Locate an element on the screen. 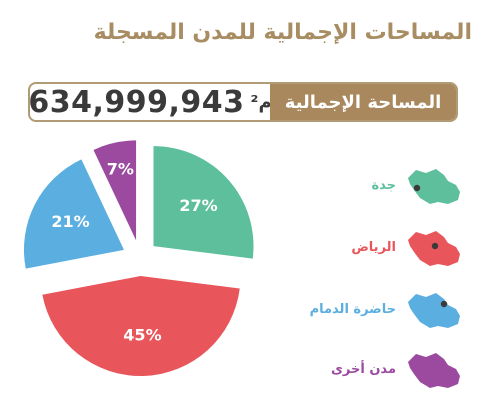  total-area-unit: م² is located at coordinates (261, 102).